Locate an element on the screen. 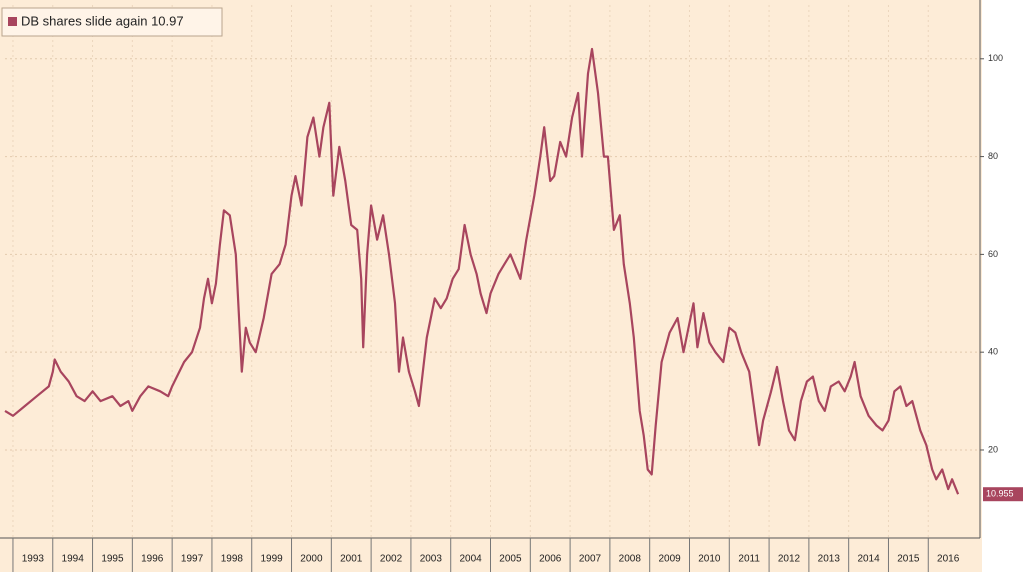 The image size is (1024, 572). x-tick-label: 2015 is located at coordinates (908, 559).